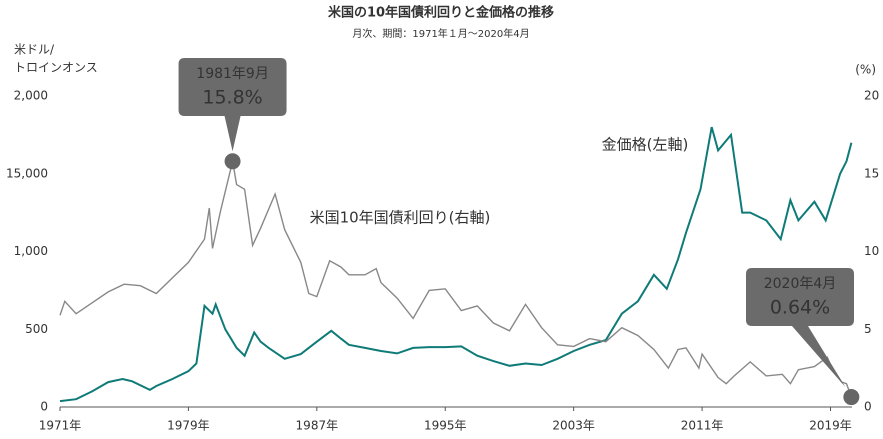 The height and width of the screenshot is (439, 883). Describe the element at coordinates (56, 68) in the screenshot. I see `y-axis-label: トロインオンス` at that location.